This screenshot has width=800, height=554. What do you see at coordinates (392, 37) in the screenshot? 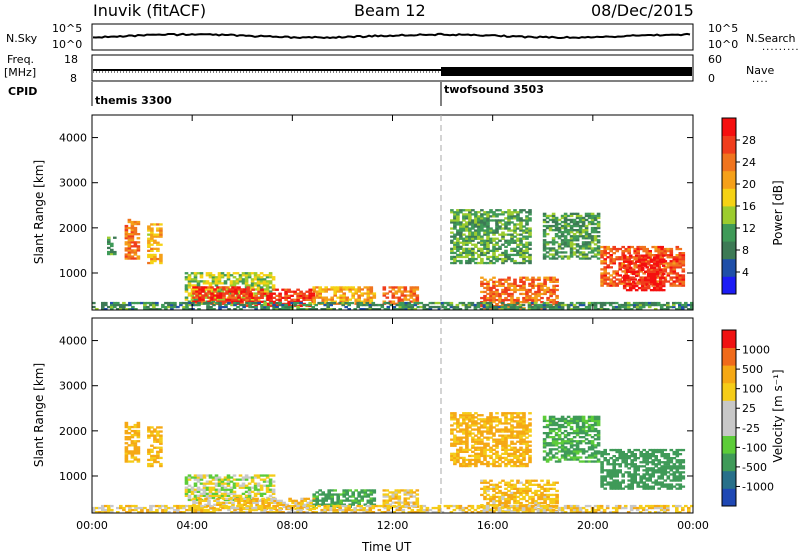
I see `nsky-panel` at bounding box center [392, 37].